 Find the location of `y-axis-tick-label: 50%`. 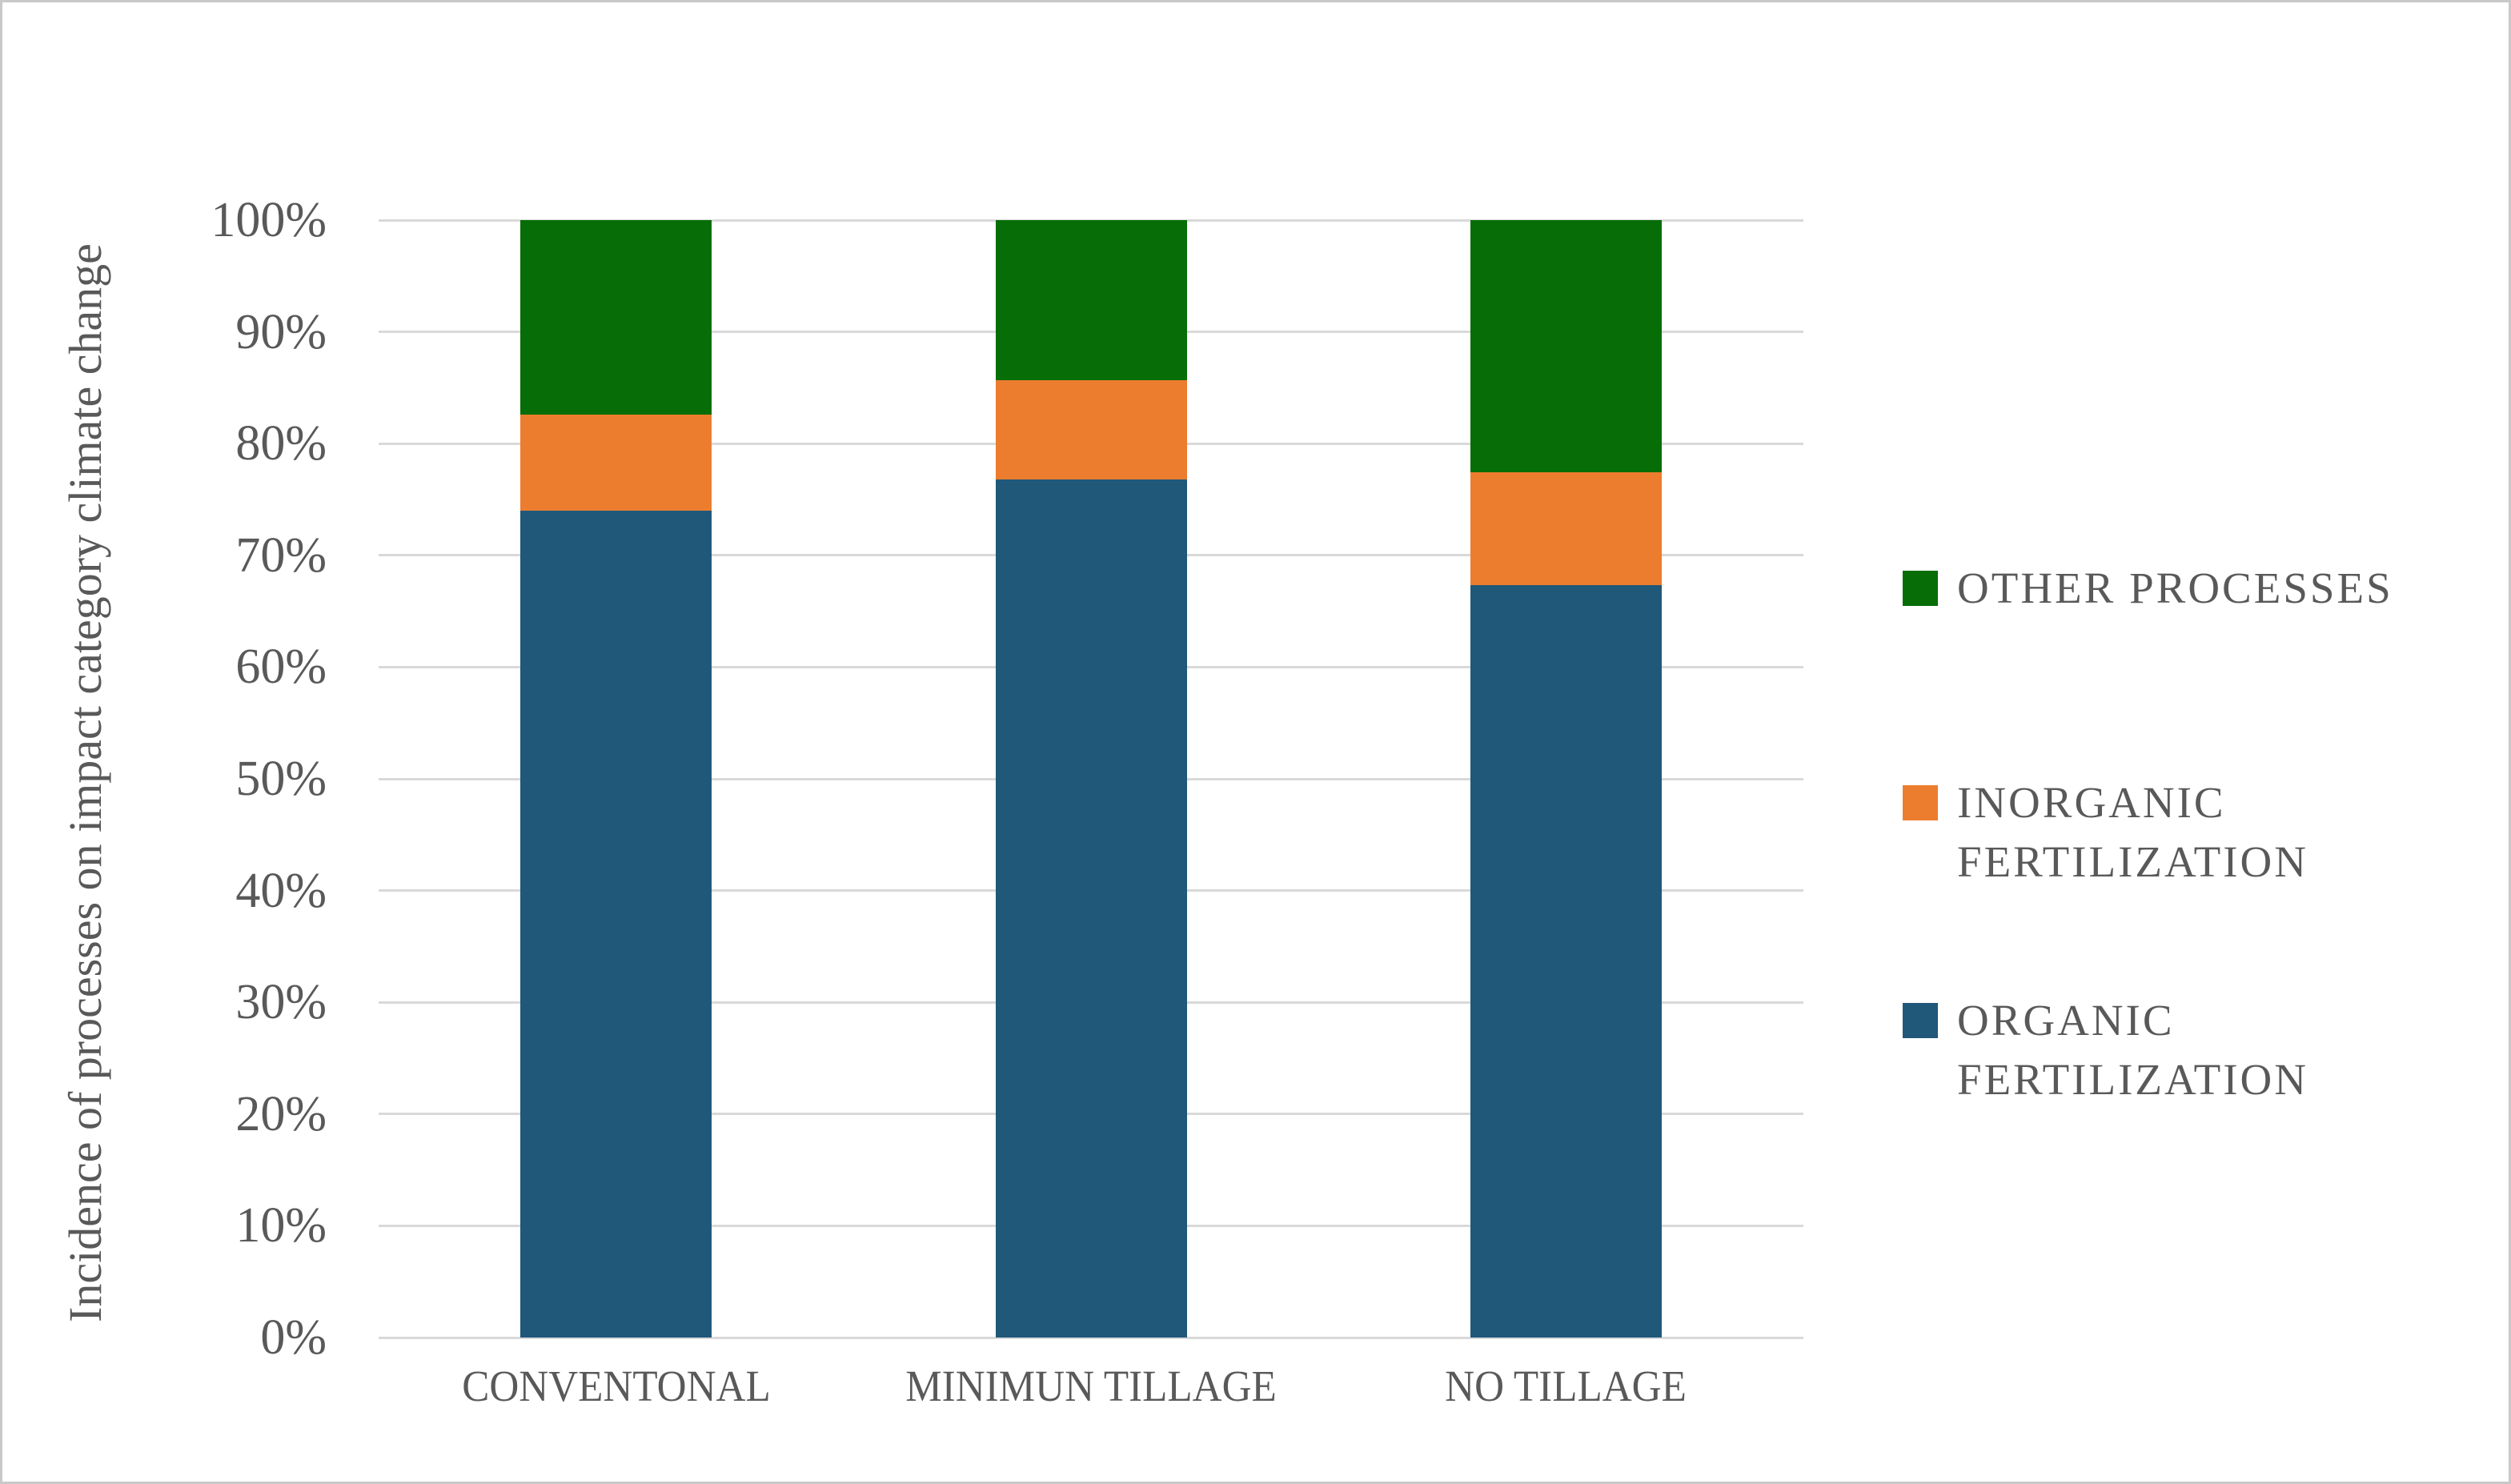

y-axis-tick-label: 50% is located at coordinates (281, 779).